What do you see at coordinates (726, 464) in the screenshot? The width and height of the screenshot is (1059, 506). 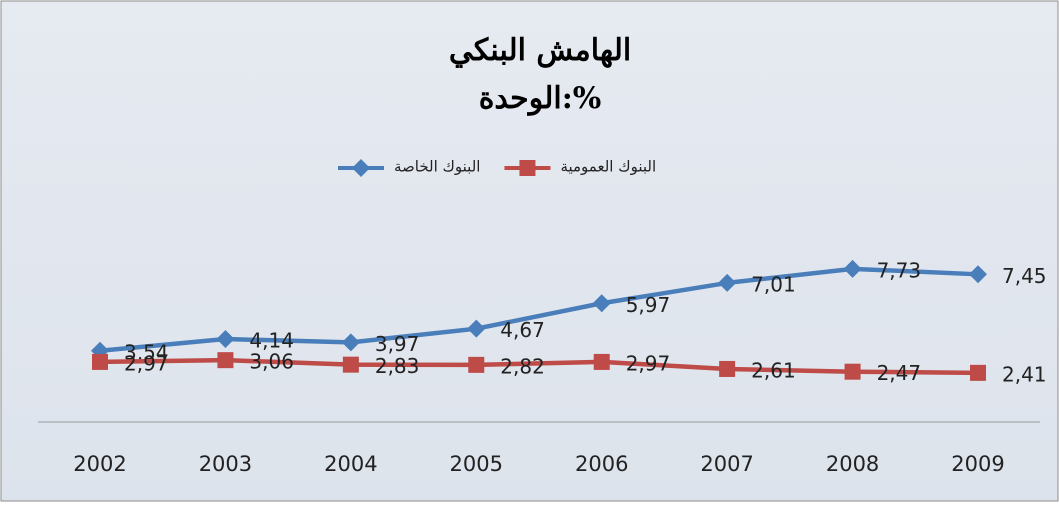 I see `x-tick-label: 2007` at bounding box center [726, 464].